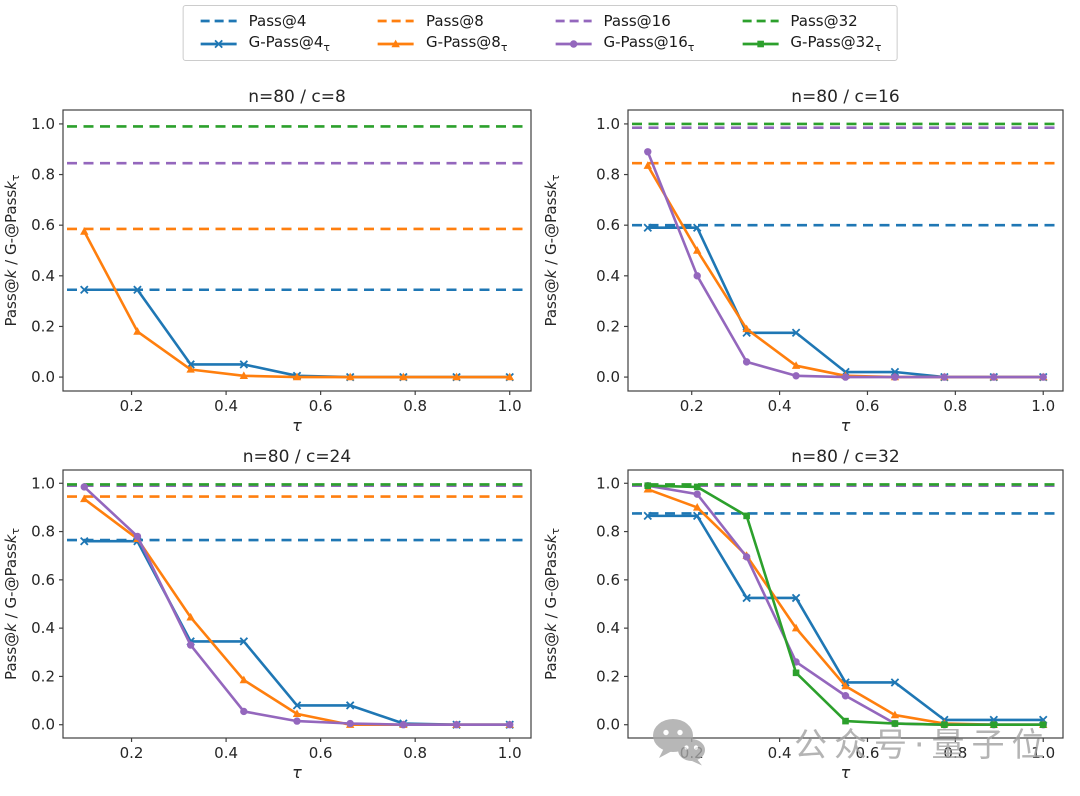 The image size is (1080, 796). I want to click on legend-item-pass-16: Pass@16, so click(623, 21).